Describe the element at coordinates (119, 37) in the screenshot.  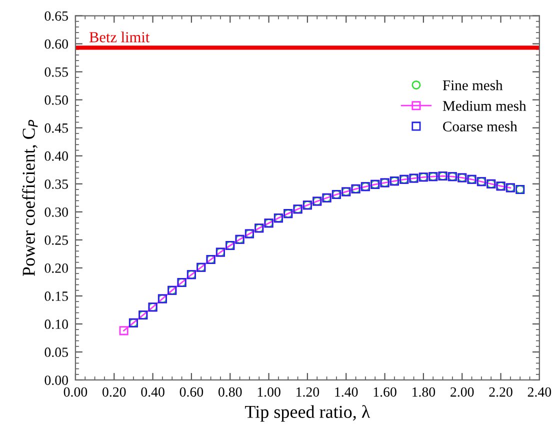
I see `ref-line-label: Betz limit` at that location.